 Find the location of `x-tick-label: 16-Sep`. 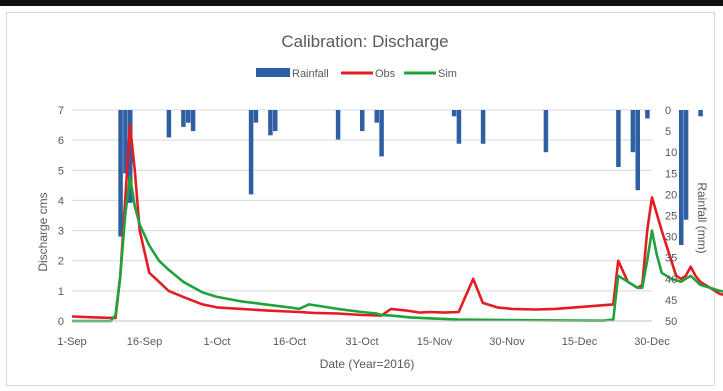

x-tick-label: 16-Sep is located at coordinates (144, 342).